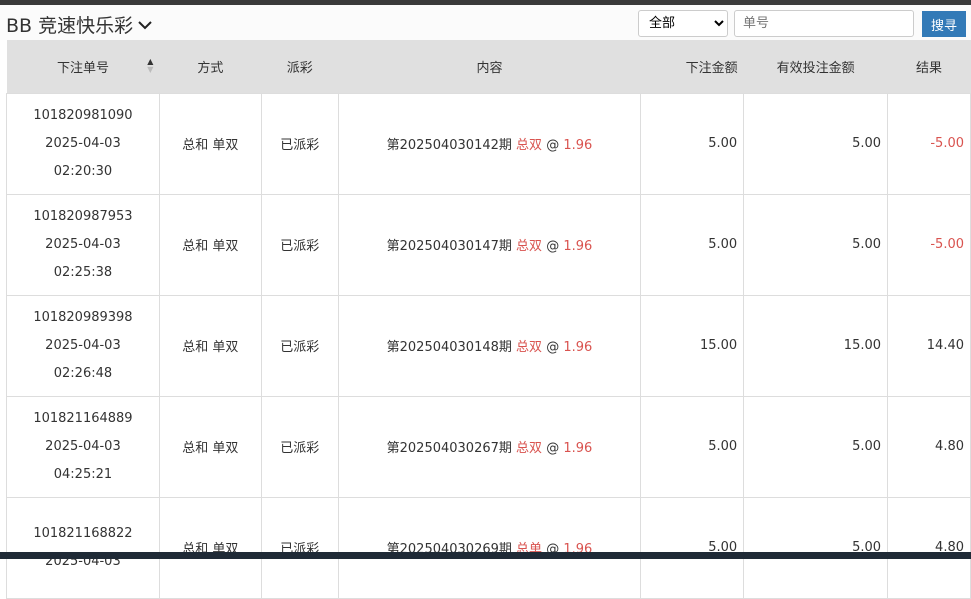 The image size is (971, 599). Describe the element at coordinates (83, 418) in the screenshot. I see `order-id: 101821164889` at that location.